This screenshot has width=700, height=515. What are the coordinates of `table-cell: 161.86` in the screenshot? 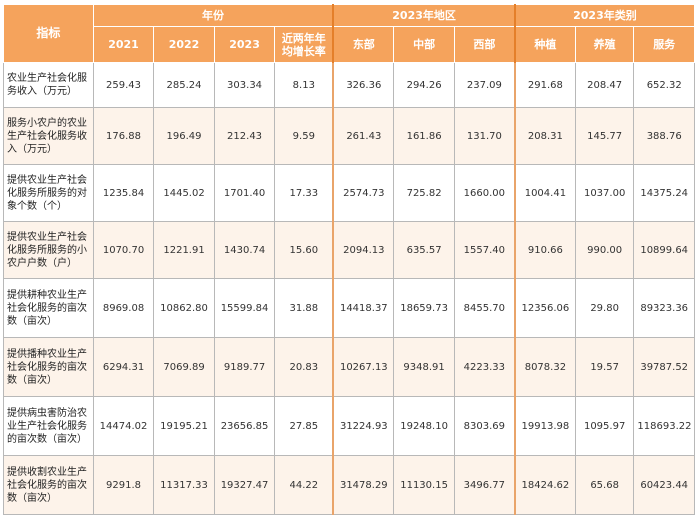 It's located at (424, 136).